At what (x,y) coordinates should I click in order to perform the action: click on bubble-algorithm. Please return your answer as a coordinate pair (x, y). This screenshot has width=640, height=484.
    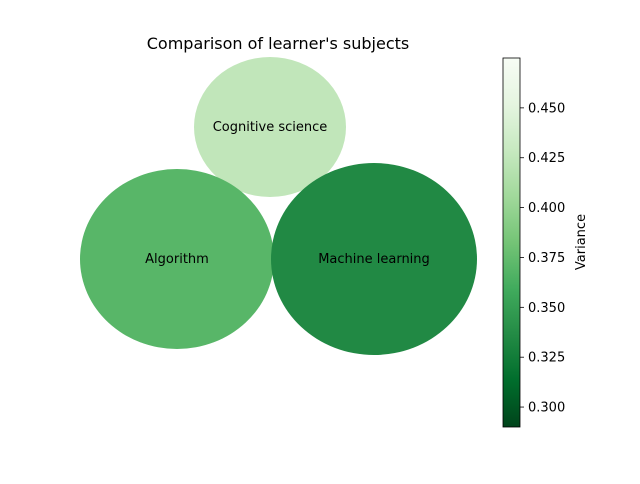
    Looking at the image, I should click on (177, 259).